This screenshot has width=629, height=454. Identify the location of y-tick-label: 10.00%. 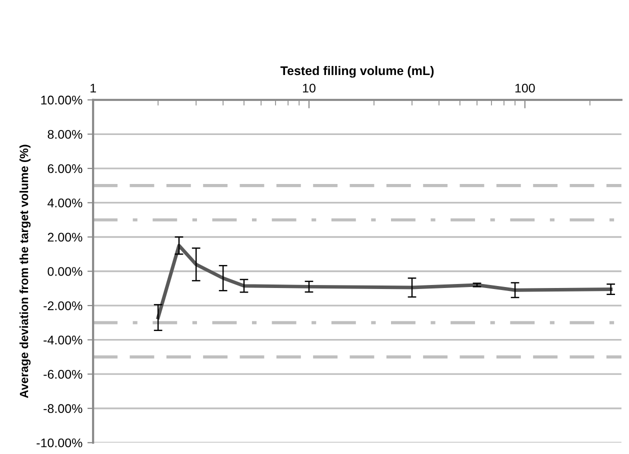
(61, 100).